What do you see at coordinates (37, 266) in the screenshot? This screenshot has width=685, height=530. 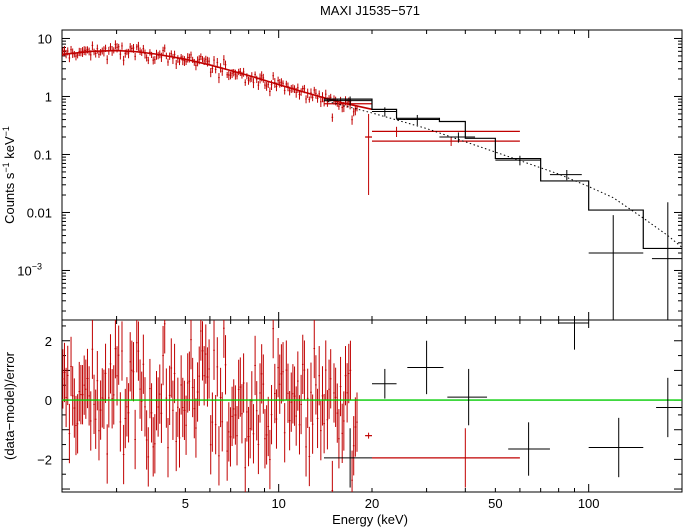 I see `y-tick-label-exponent: −3` at bounding box center [37, 266].